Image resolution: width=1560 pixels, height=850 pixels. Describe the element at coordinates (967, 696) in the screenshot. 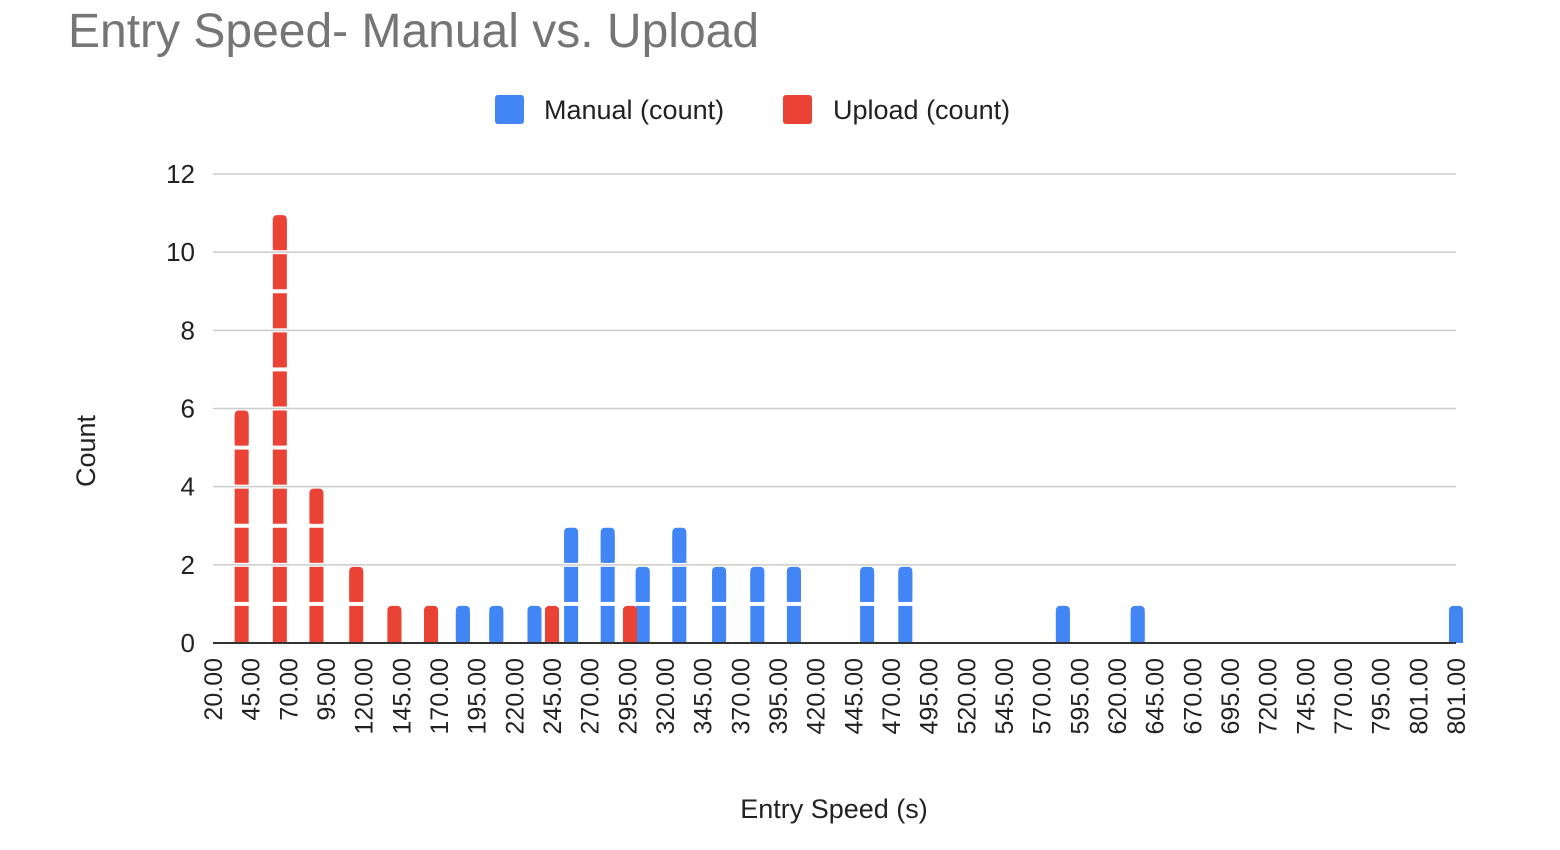

I see `x-tick-label: 520.00` at that location.